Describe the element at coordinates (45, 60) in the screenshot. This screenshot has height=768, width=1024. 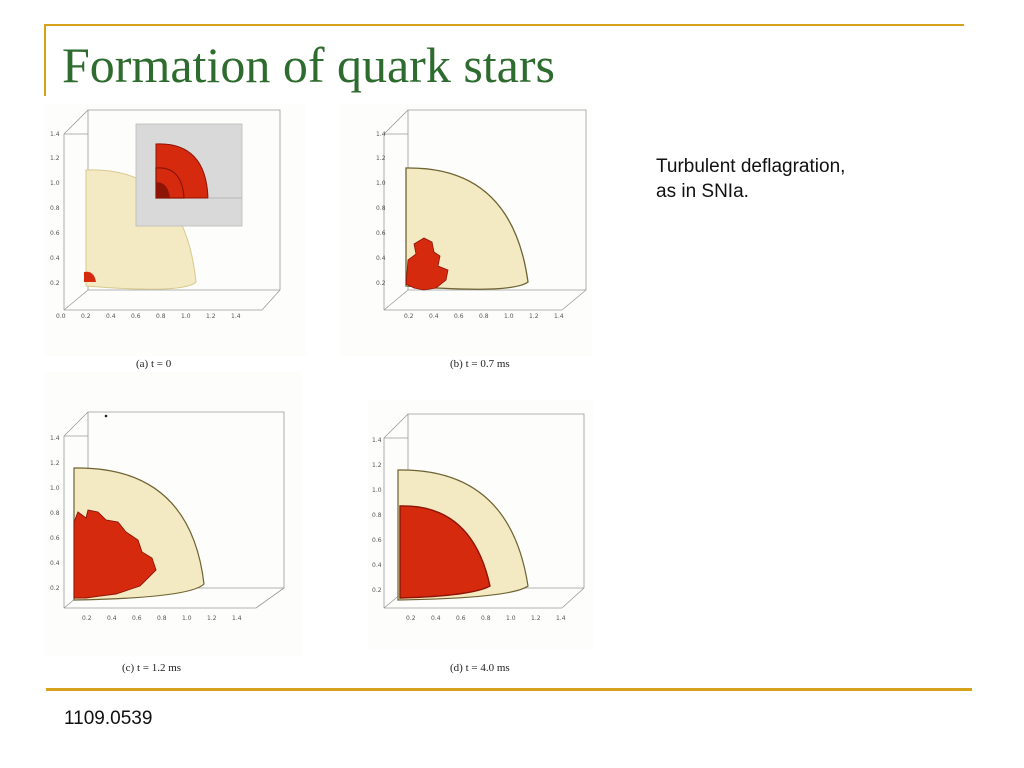
I see `left-rule` at that location.